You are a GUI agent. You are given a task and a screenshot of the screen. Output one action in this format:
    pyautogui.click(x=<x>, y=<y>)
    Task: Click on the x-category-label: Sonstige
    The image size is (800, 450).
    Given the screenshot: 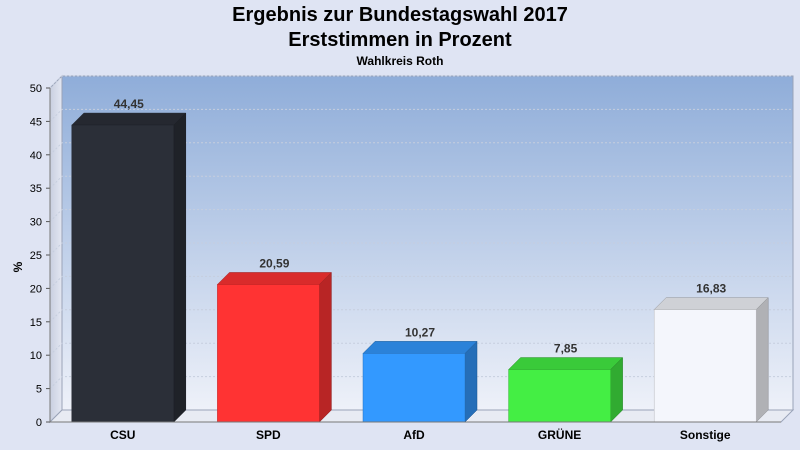 What is the action you would take?
    pyautogui.click(x=705, y=435)
    